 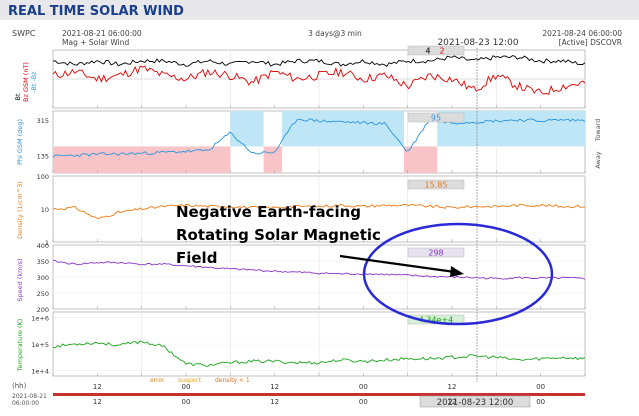 I want to click on phi-series-line, so click(x=319, y=138).